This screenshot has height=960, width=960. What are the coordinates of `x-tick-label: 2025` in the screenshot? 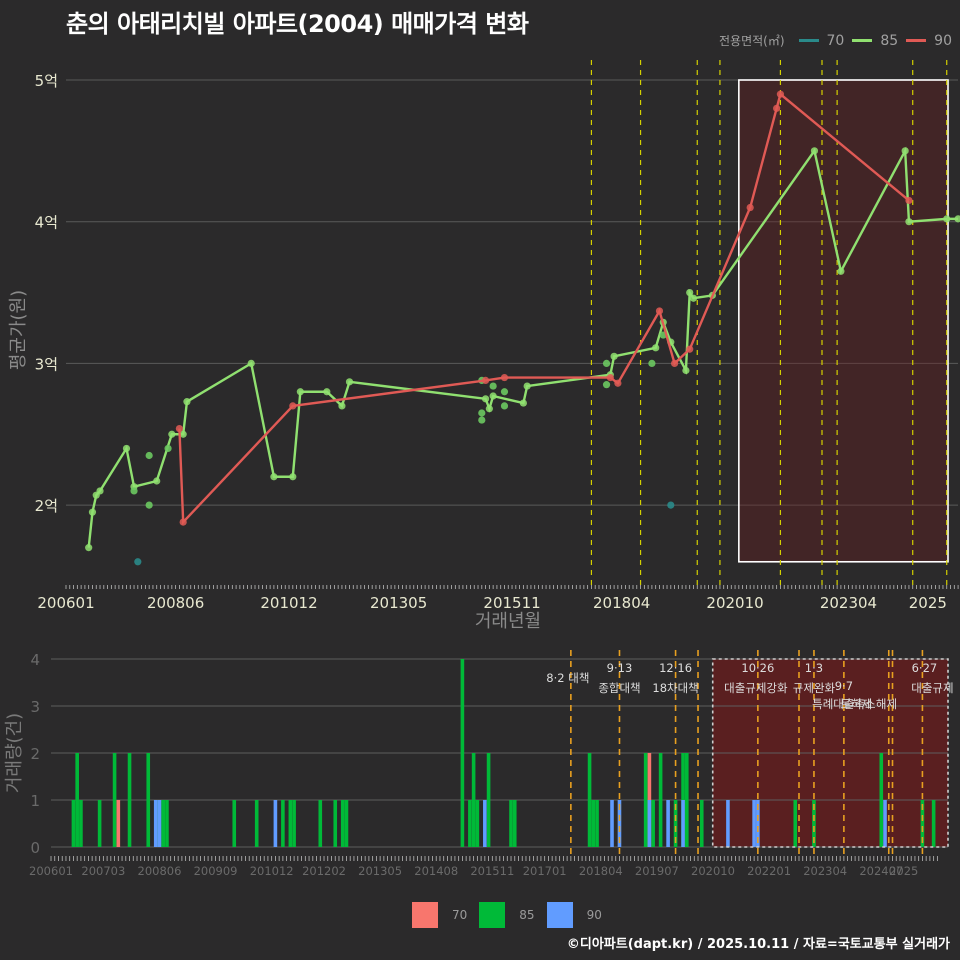 It's located at (903, 871).